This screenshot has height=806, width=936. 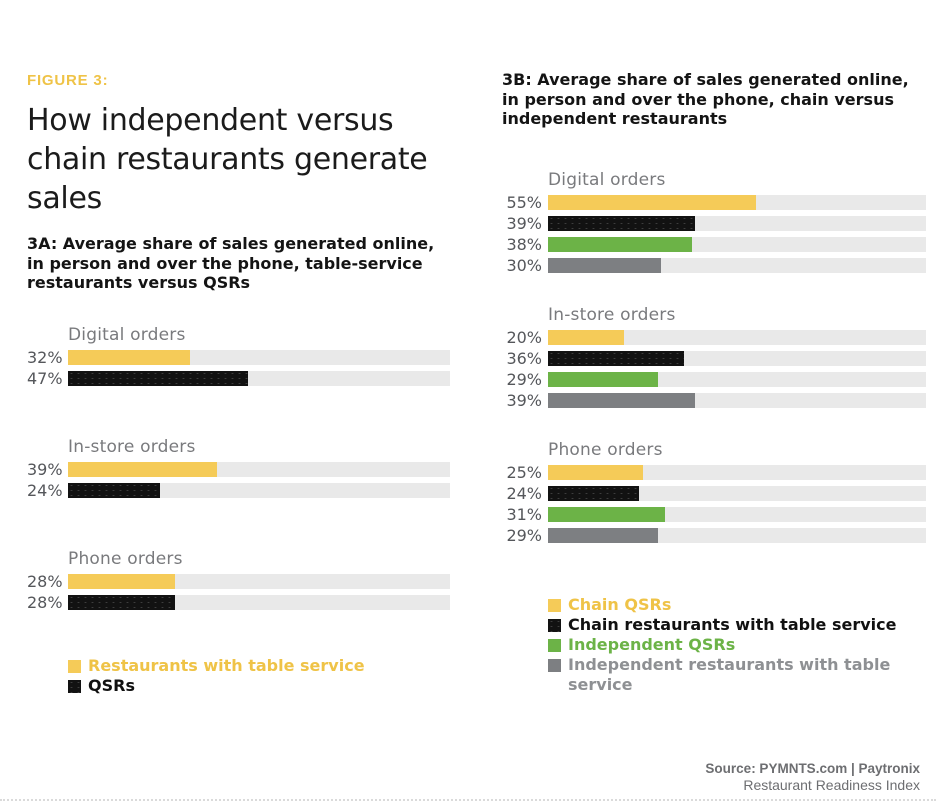 What do you see at coordinates (554, 645) in the screenshot?
I see `legend-swatch-green` at bounding box center [554, 645].